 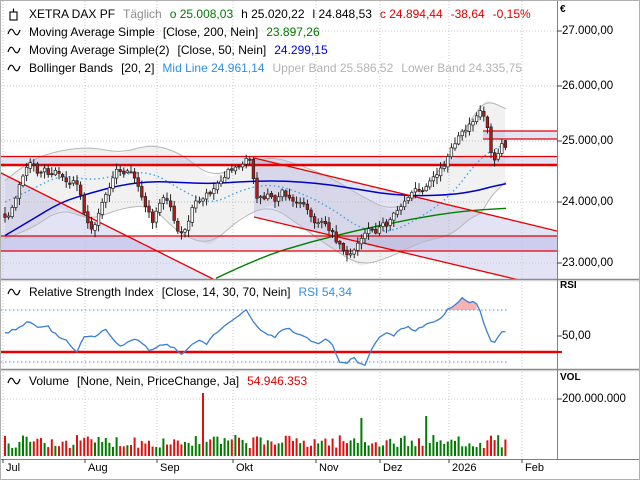 I want to click on period-label: Täglich, so click(x=142, y=14).